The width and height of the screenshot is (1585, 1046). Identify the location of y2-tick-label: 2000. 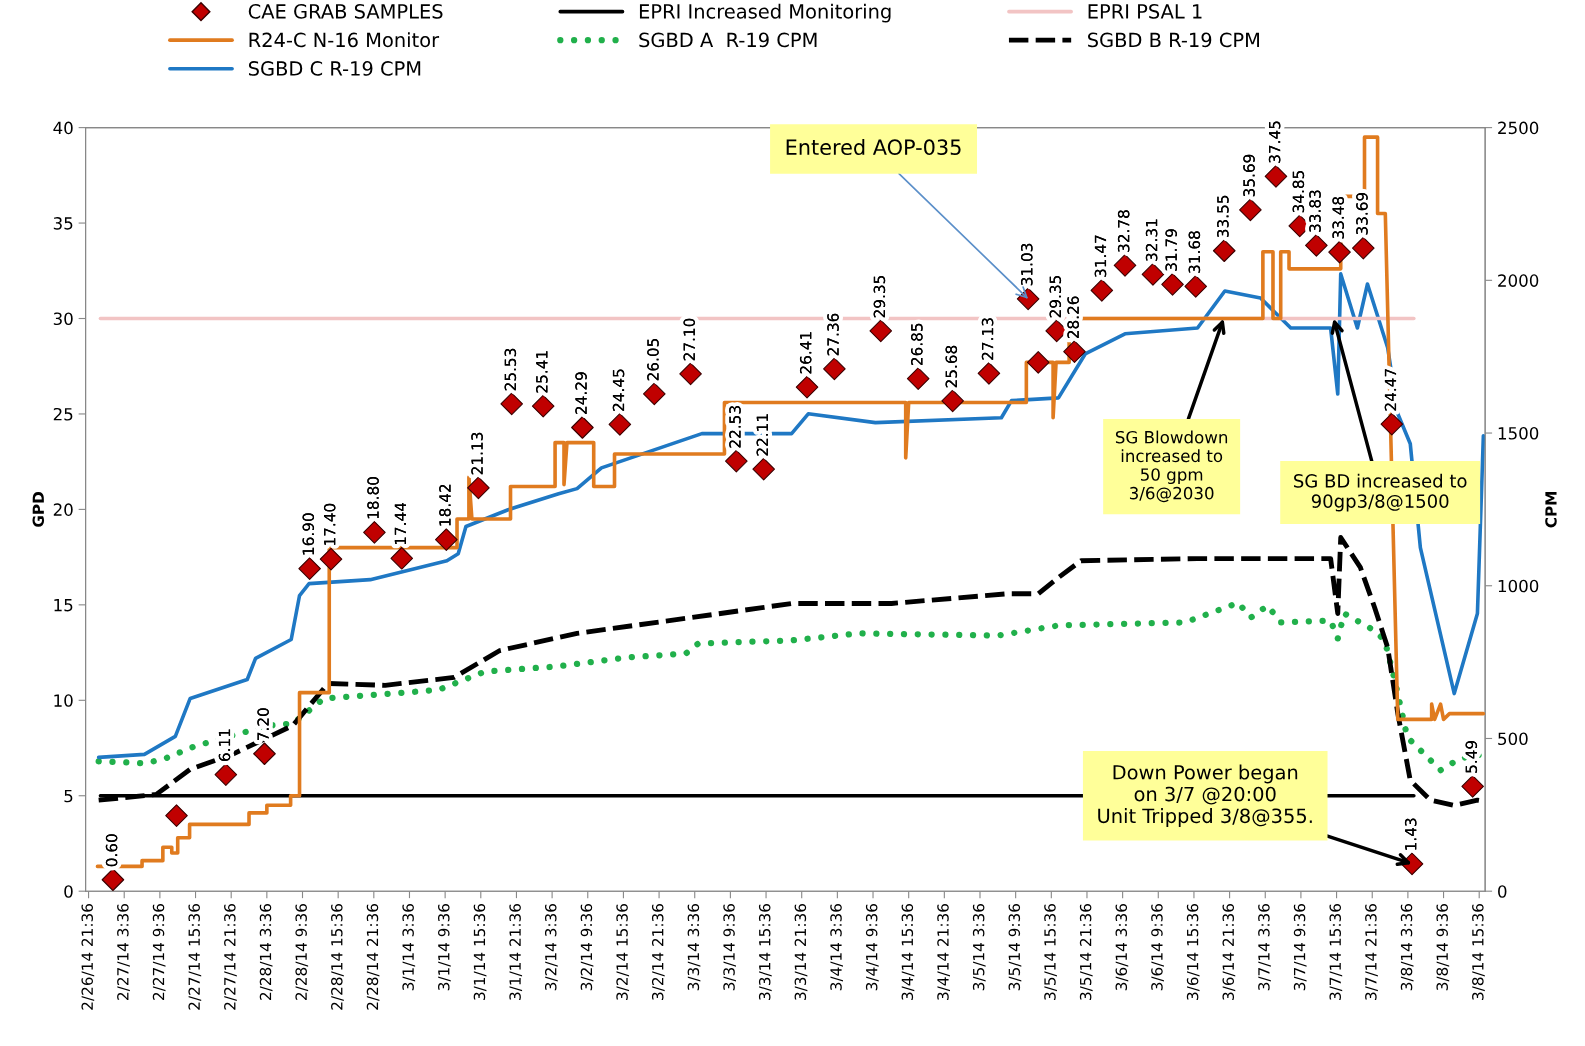
(1518, 280).